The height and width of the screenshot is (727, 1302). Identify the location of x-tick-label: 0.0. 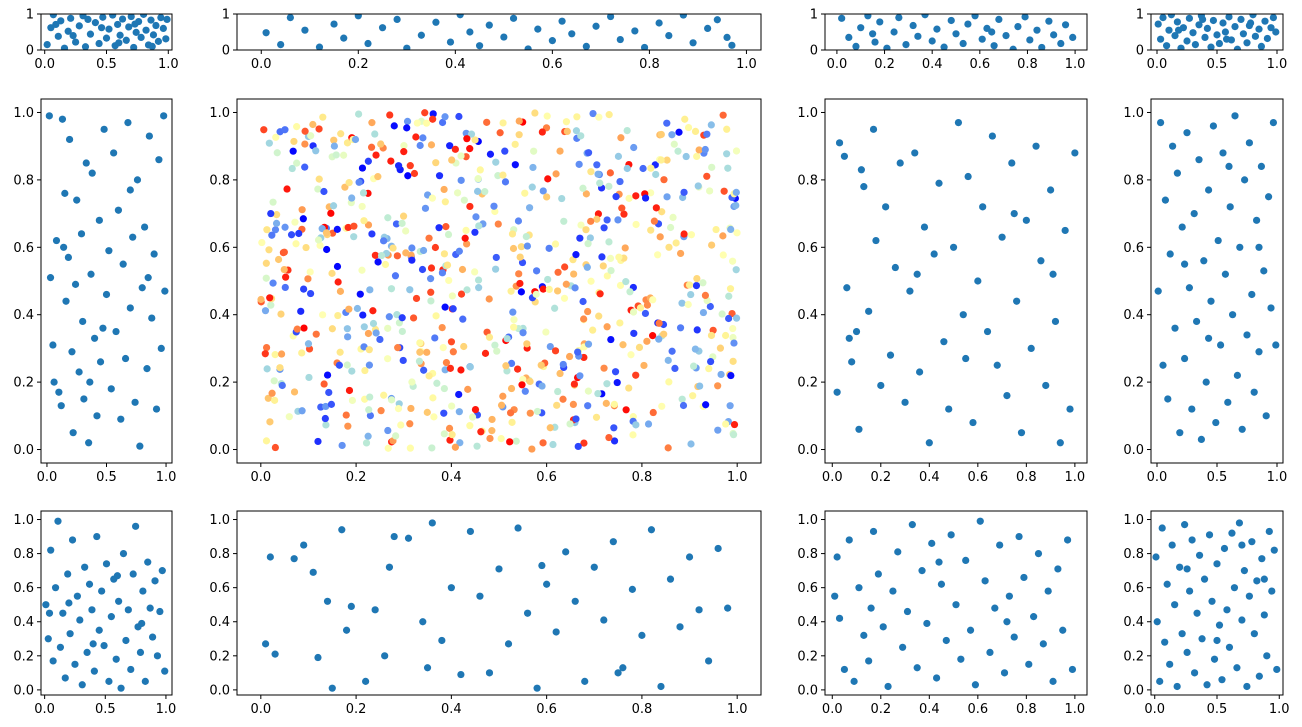
(47, 477).